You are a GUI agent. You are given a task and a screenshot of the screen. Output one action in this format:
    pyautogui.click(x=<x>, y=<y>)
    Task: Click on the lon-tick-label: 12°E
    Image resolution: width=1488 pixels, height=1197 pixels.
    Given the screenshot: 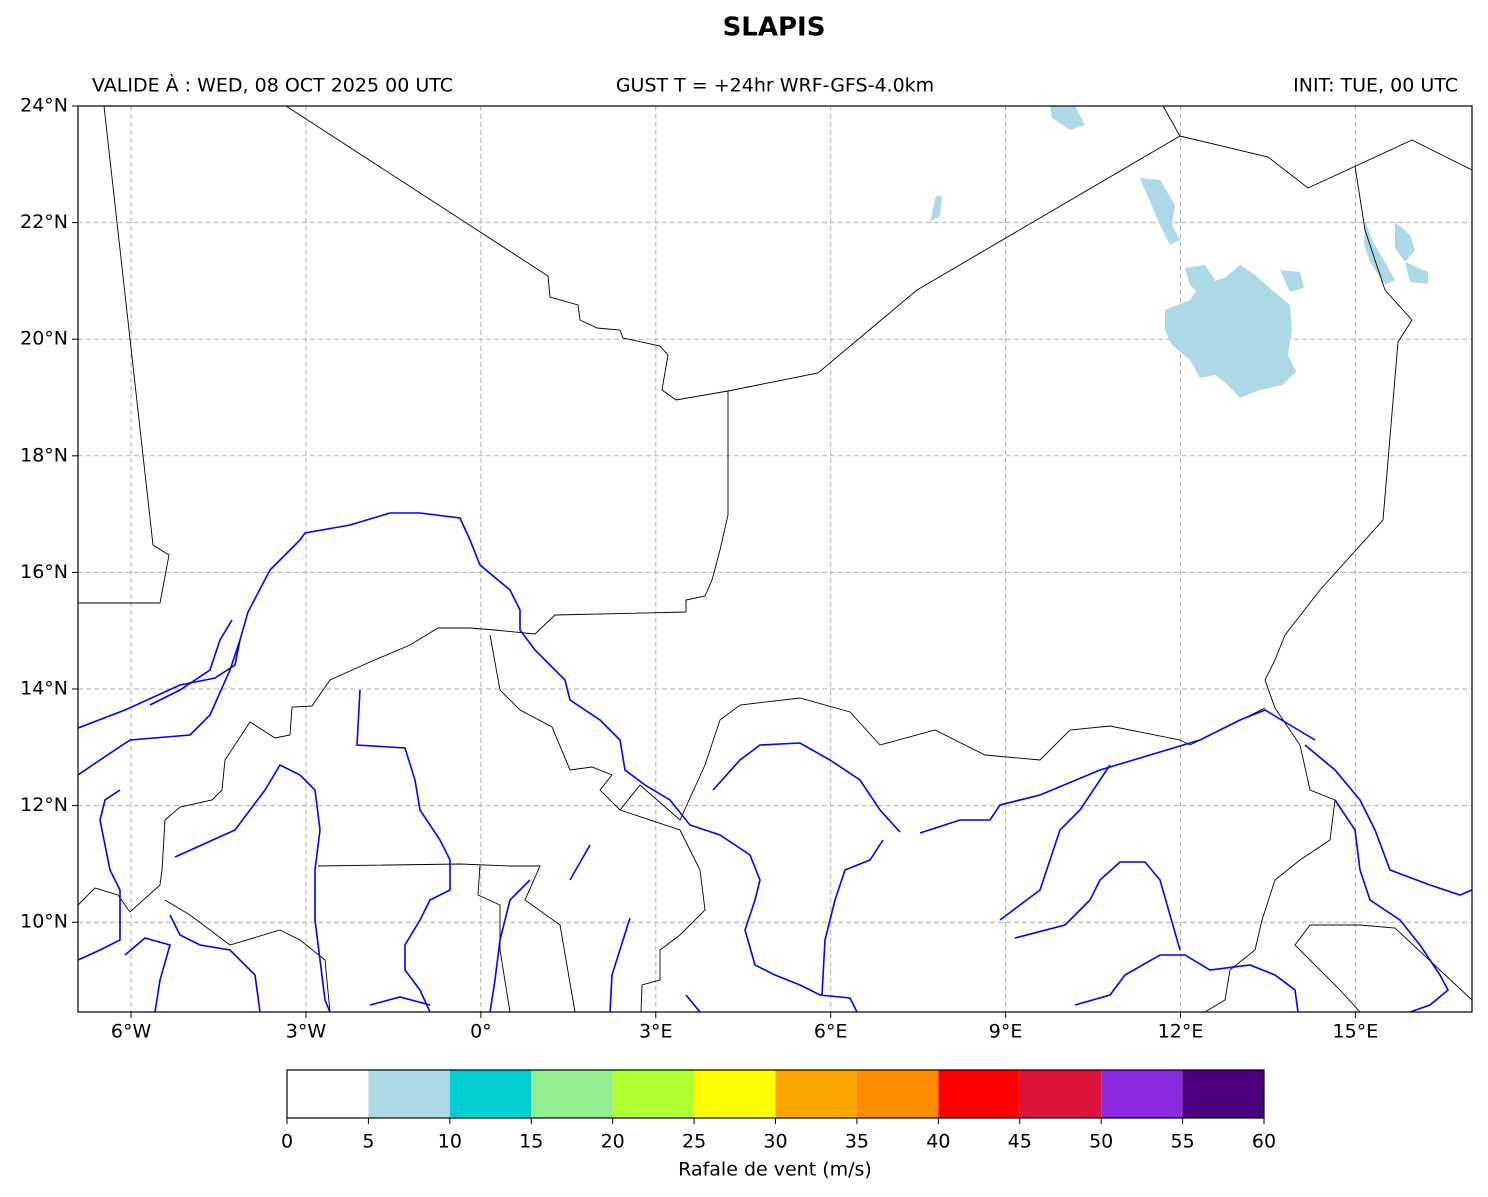 What is the action you would take?
    pyautogui.click(x=1181, y=1032)
    